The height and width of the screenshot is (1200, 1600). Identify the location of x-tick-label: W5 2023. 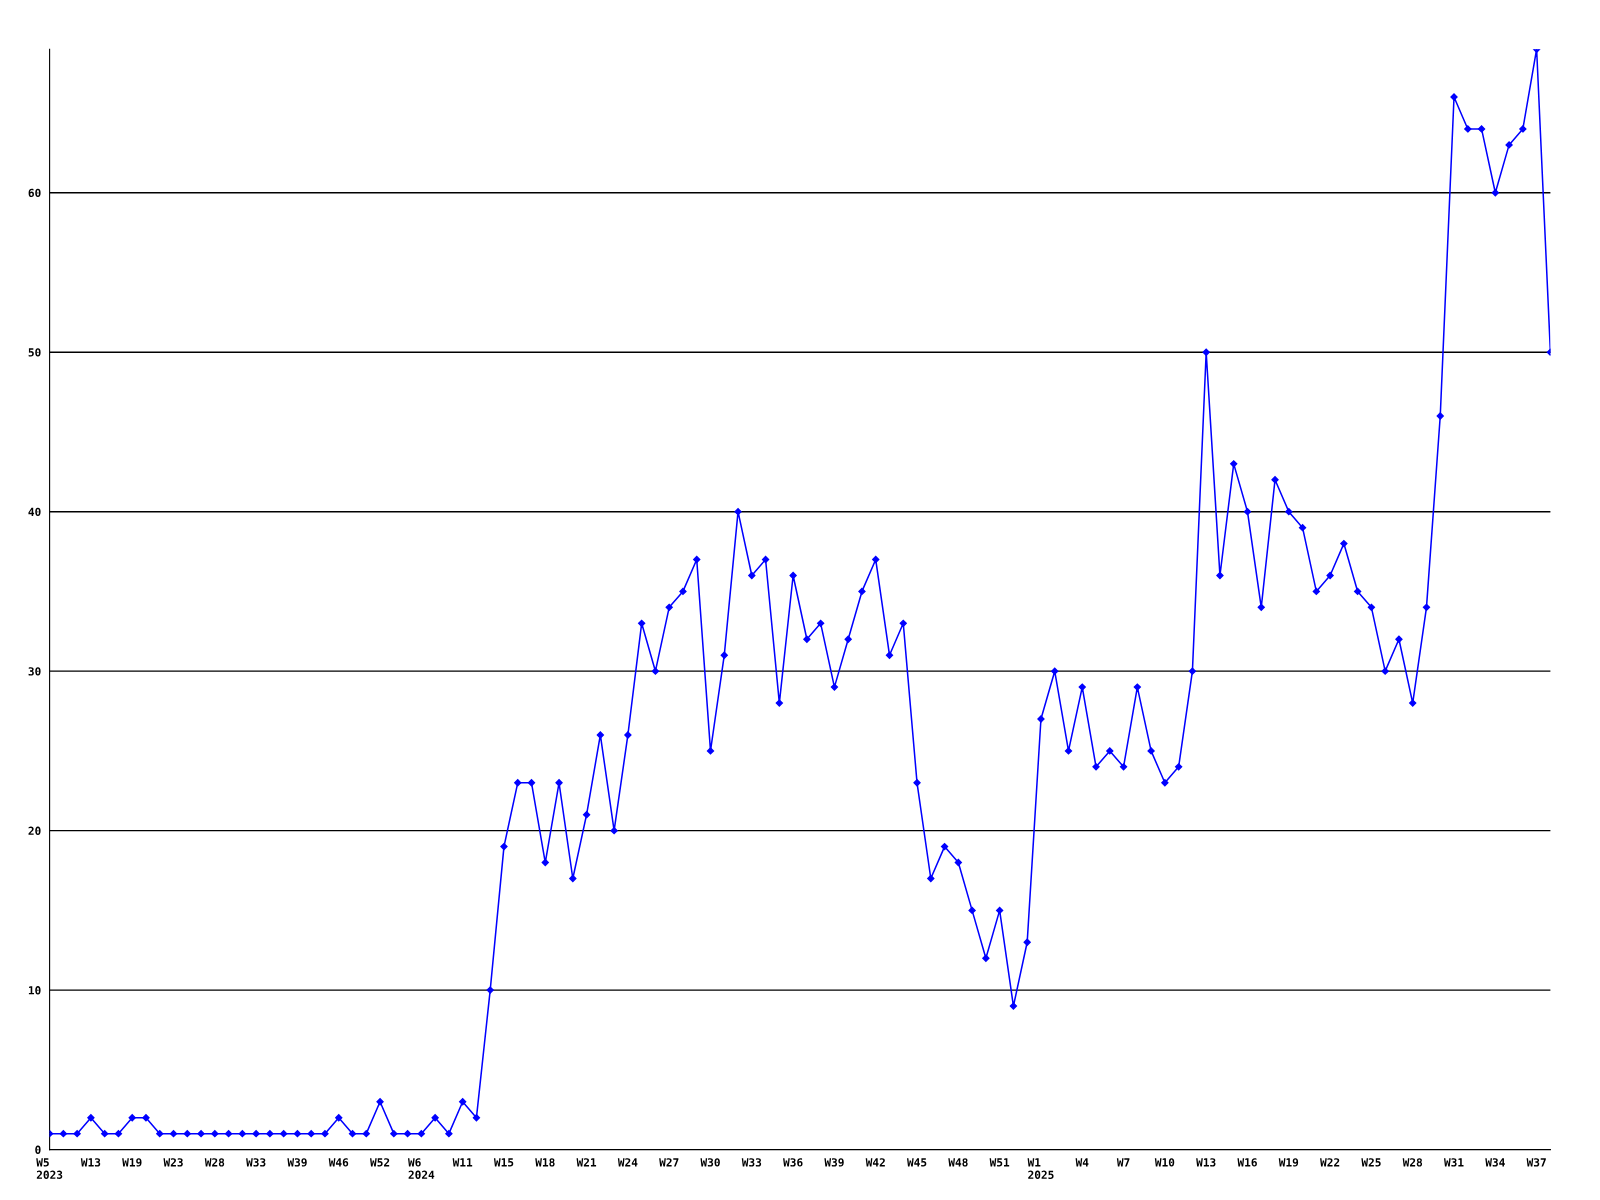
(49, 1168).